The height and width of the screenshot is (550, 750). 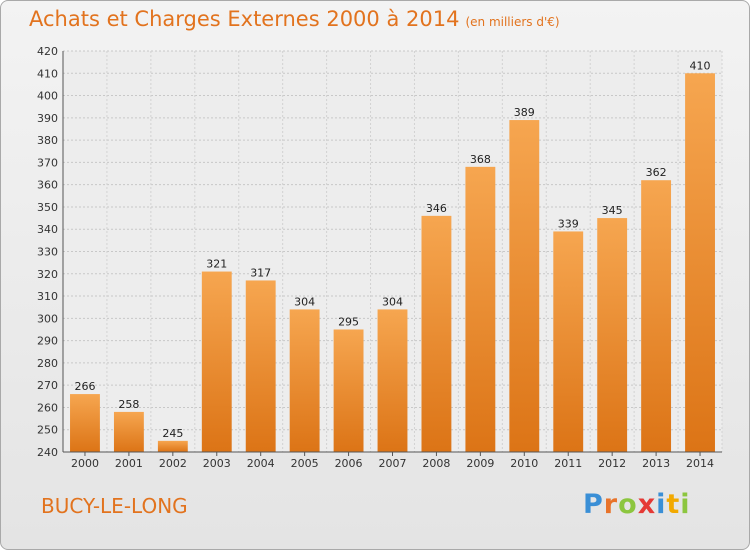 What do you see at coordinates (436, 463) in the screenshot?
I see `x-tick-label: 2008` at bounding box center [436, 463].